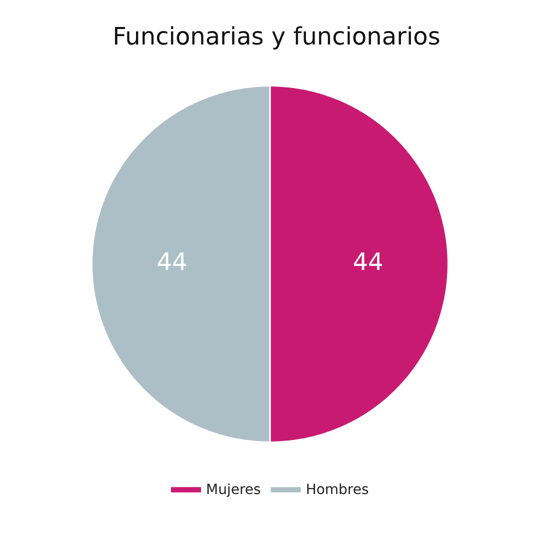 The height and width of the screenshot is (553, 553). Describe the element at coordinates (337, 490) in the screenshot. I see `legend-label: Hombres` at that location.